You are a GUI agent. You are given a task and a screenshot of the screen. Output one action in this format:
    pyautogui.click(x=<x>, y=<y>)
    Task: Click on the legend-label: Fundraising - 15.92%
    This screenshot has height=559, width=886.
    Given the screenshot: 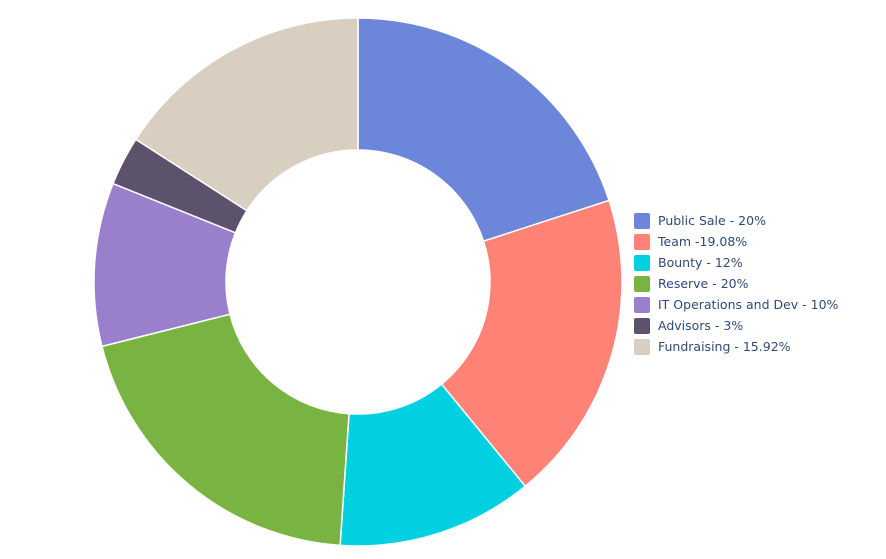 What is the action you would take?
    pyautogui.click(x=724, y=346)
    